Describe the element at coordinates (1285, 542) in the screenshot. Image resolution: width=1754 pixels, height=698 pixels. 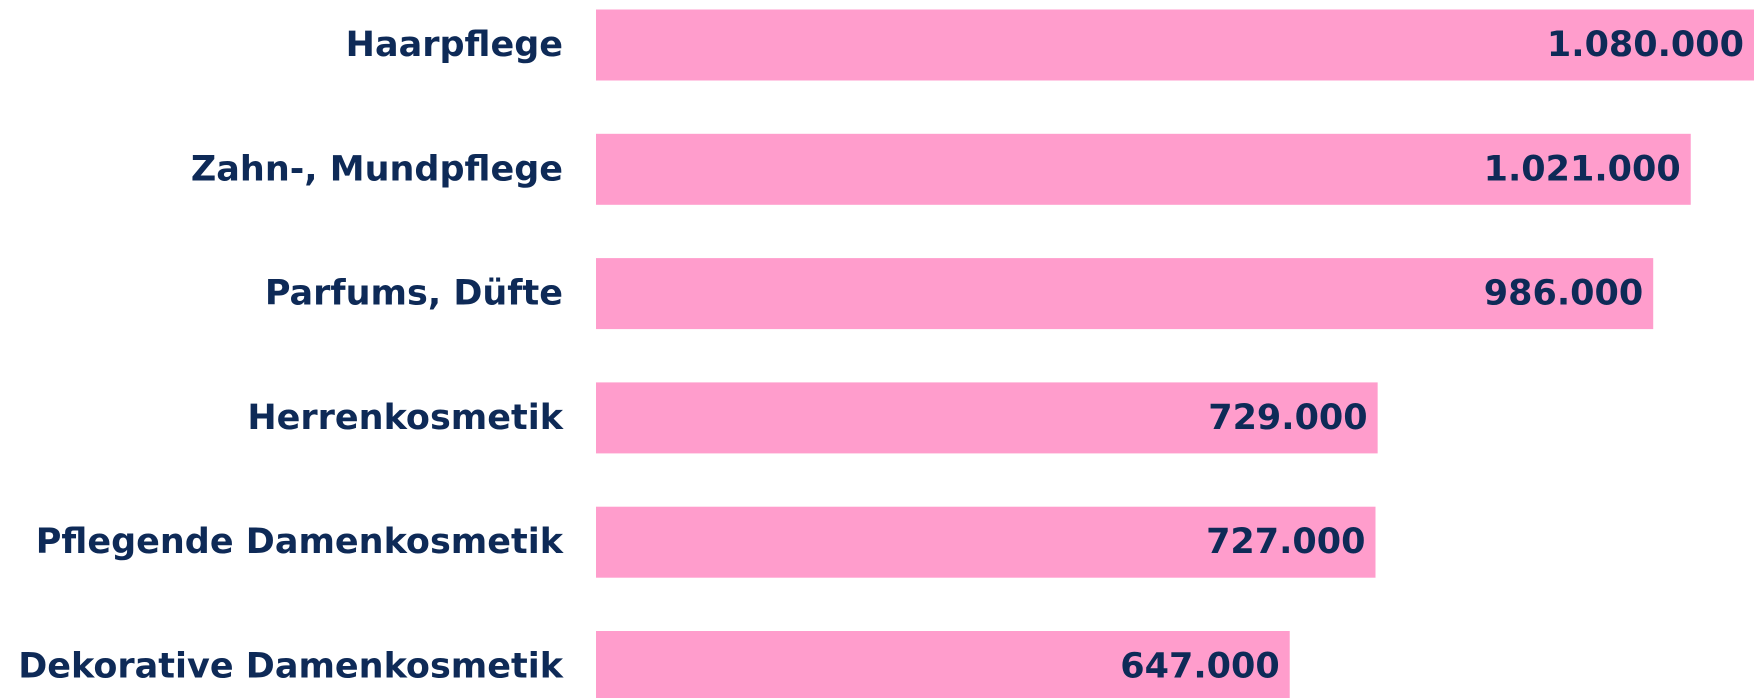
I see `value-label: 727.000` at that location.